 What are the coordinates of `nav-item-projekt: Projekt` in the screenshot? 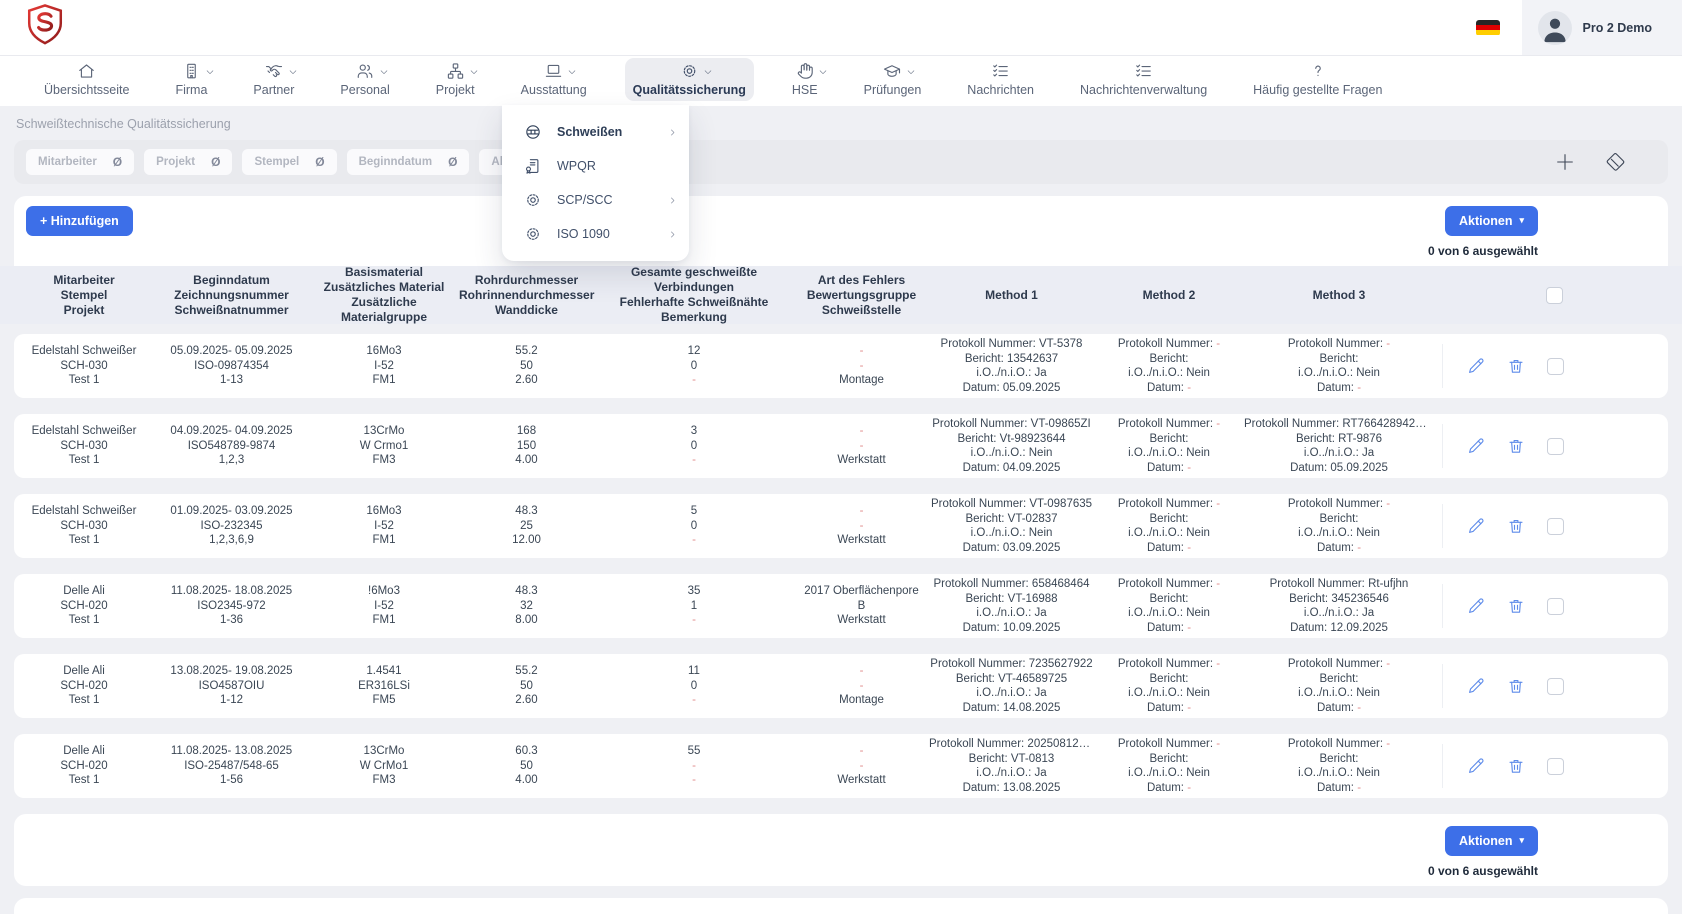 It's located at (455, 79).